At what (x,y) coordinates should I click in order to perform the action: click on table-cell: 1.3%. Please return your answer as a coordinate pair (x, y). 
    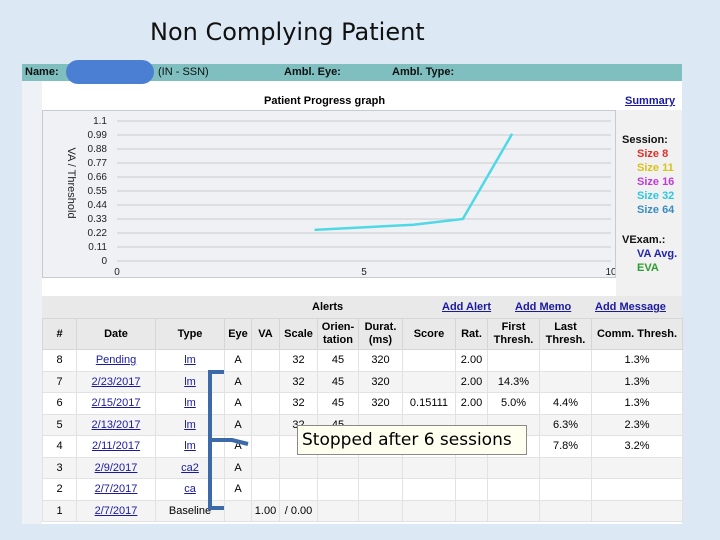
    Looking at the image, I should click on (637, 381).